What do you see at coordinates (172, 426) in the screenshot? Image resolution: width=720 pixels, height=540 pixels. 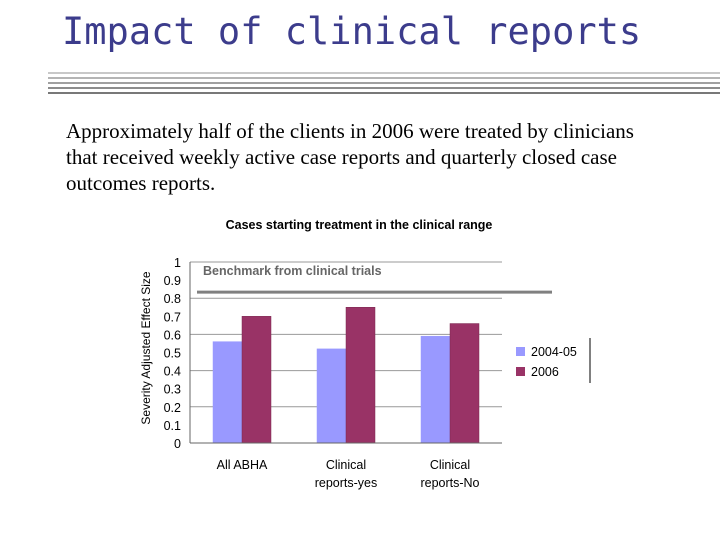 I see `y-tick-label: 0.1` at bounding box center [172, 426].